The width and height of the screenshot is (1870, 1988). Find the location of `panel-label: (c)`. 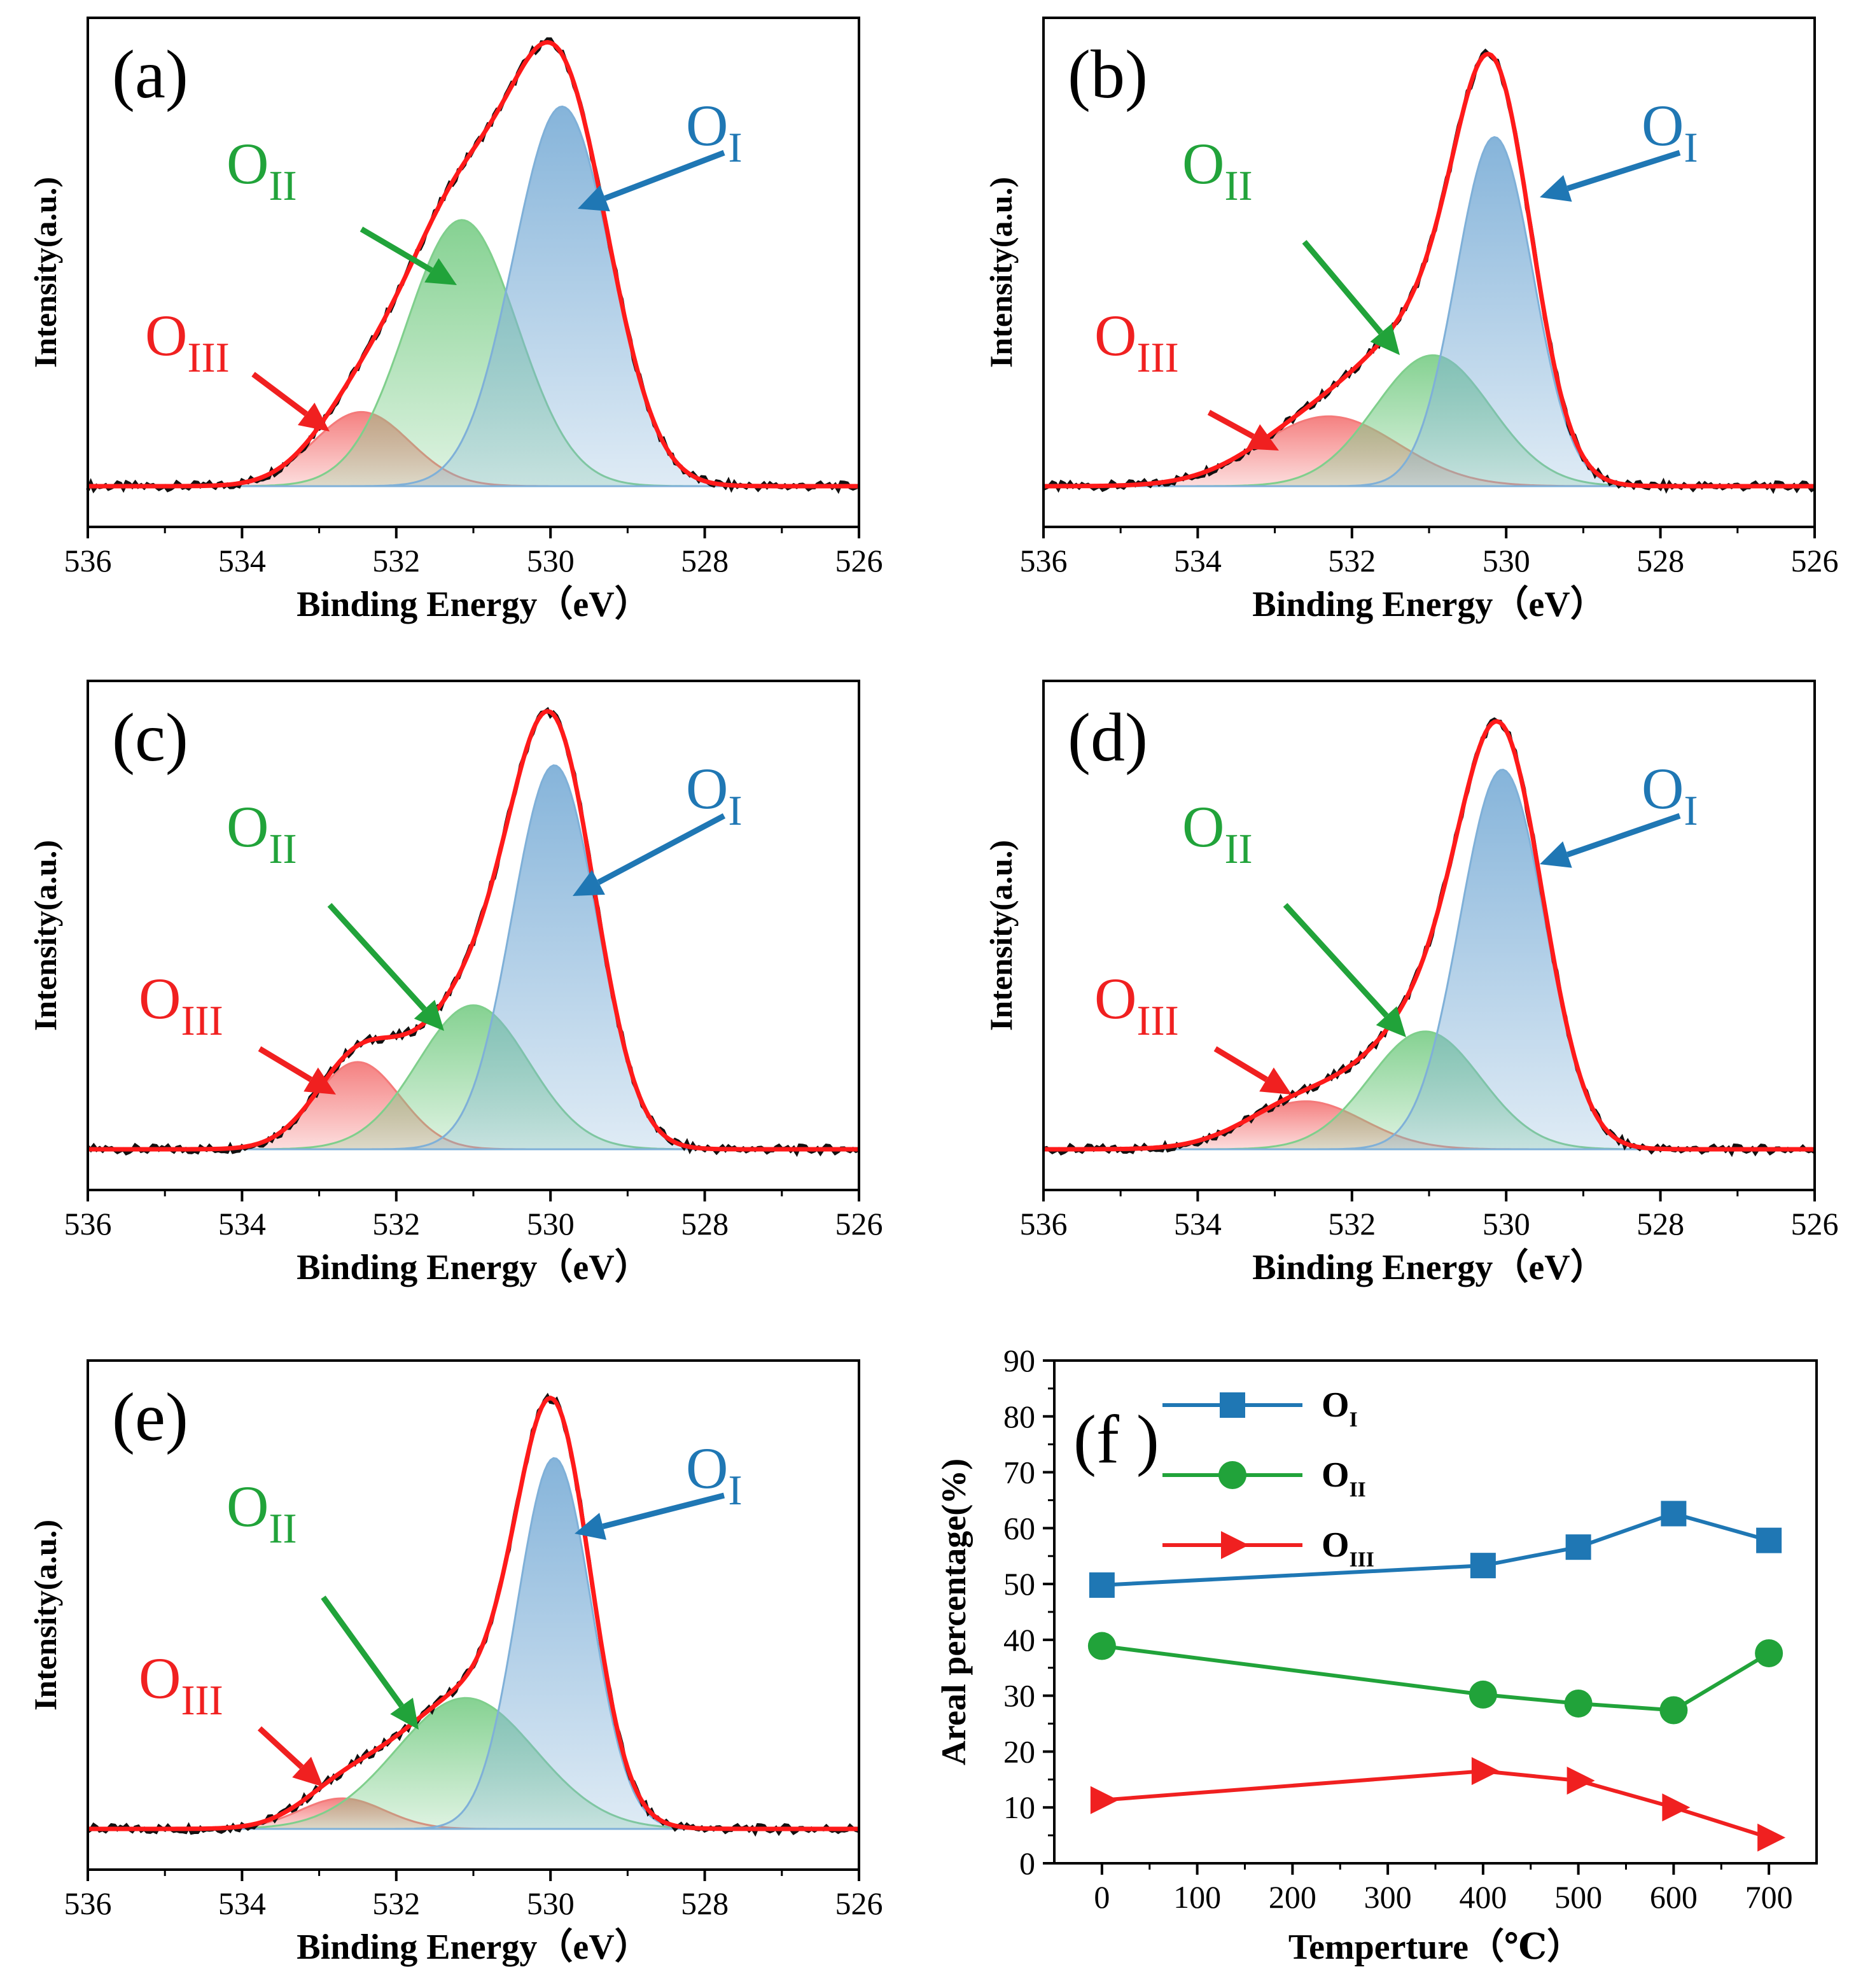

panel-label: (c) is located at coordinates (150, 738).